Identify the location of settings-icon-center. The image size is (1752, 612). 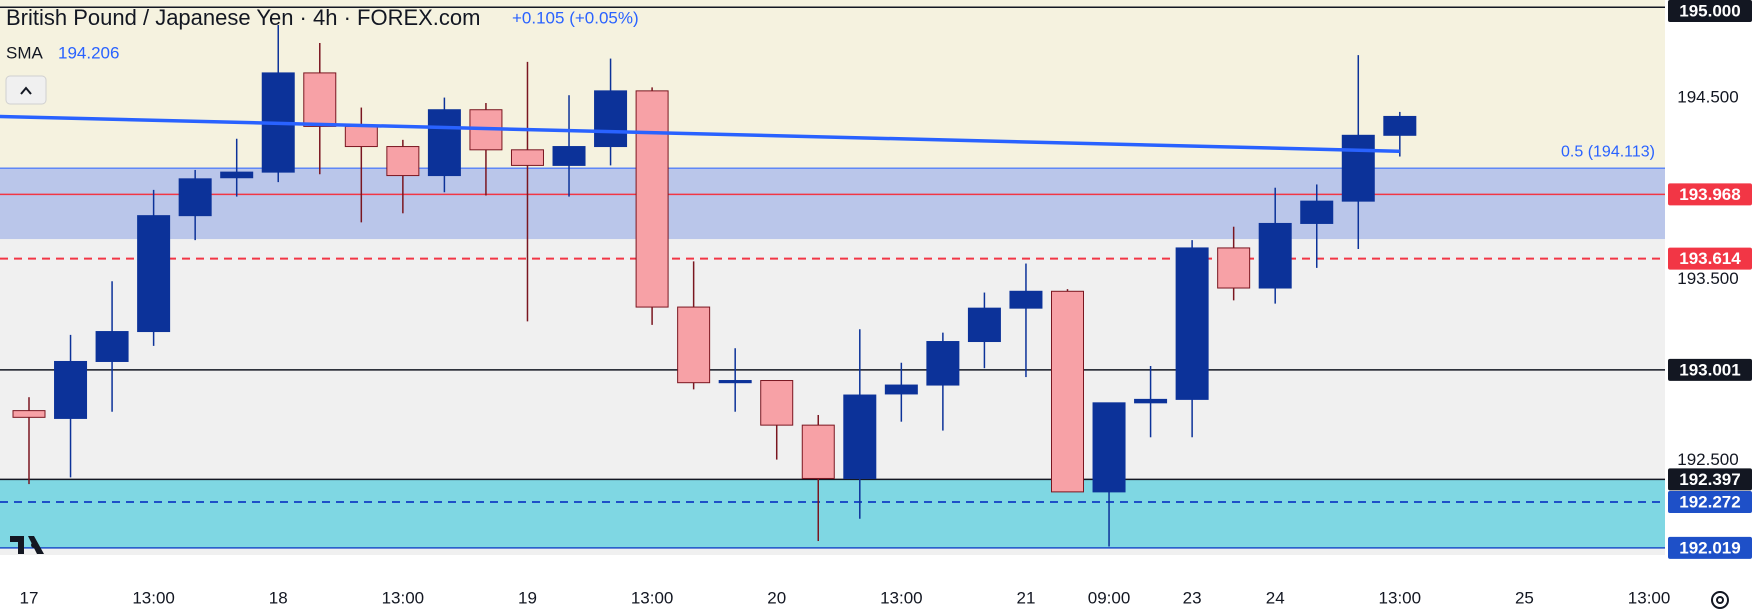
(1720, 600).